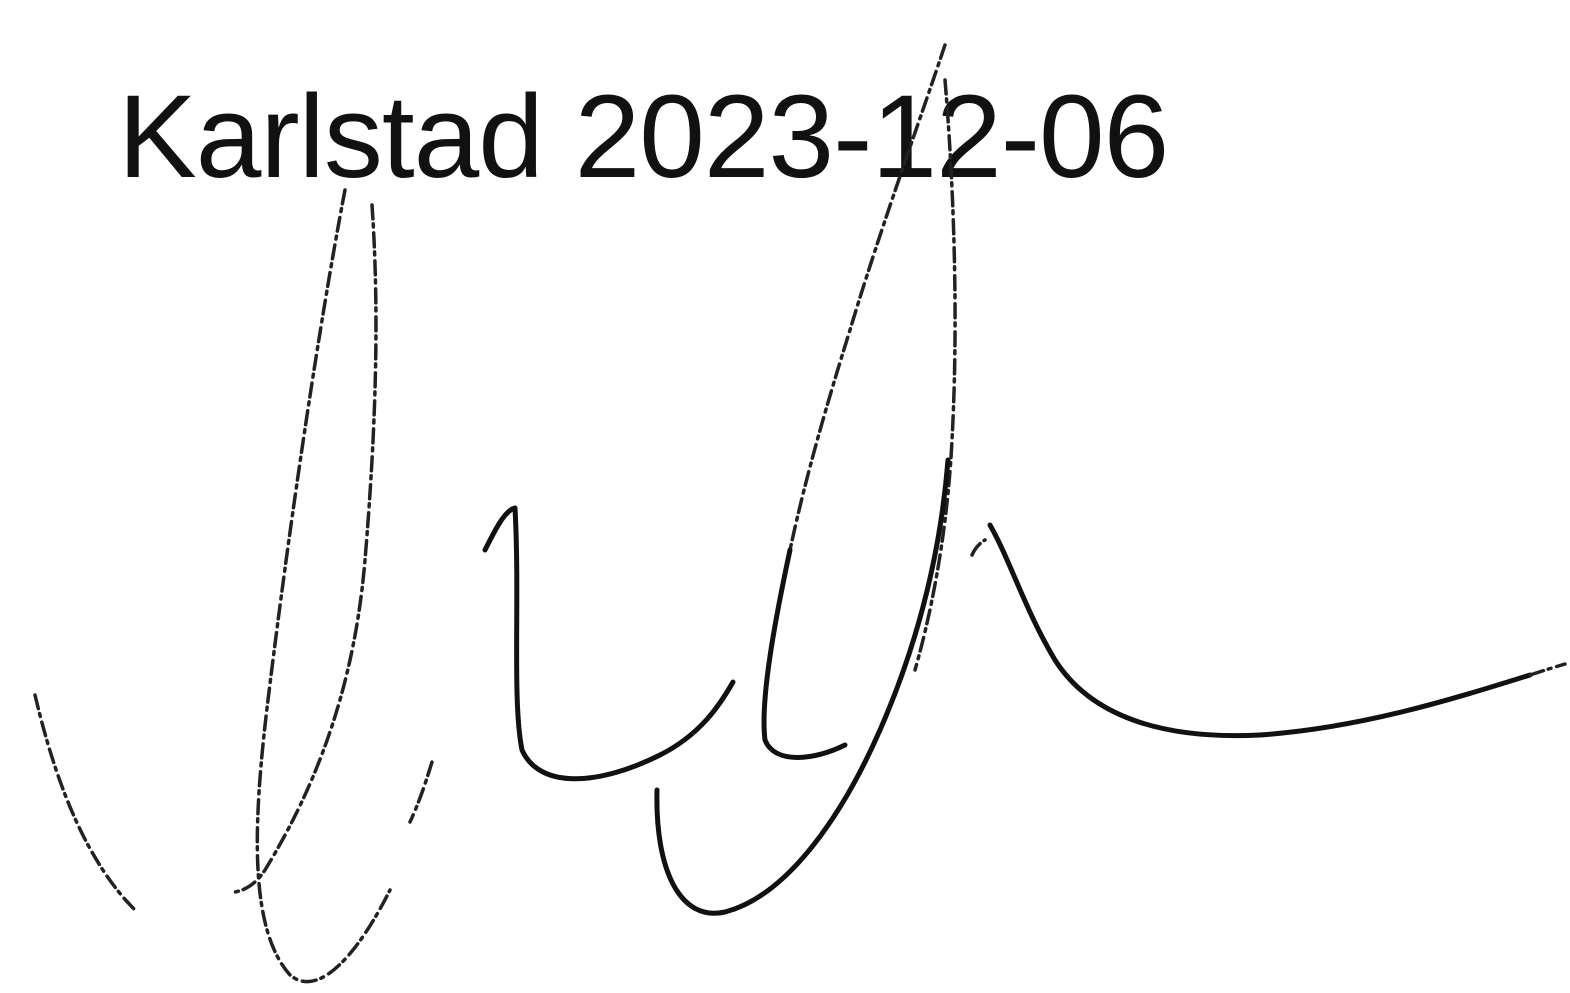 This screenshot has width=1570, height=993. What do you see at coordinates (804, 653) in the screenshot?
I see `signature-stroke-second-loop` at bounding box center [804, 653].